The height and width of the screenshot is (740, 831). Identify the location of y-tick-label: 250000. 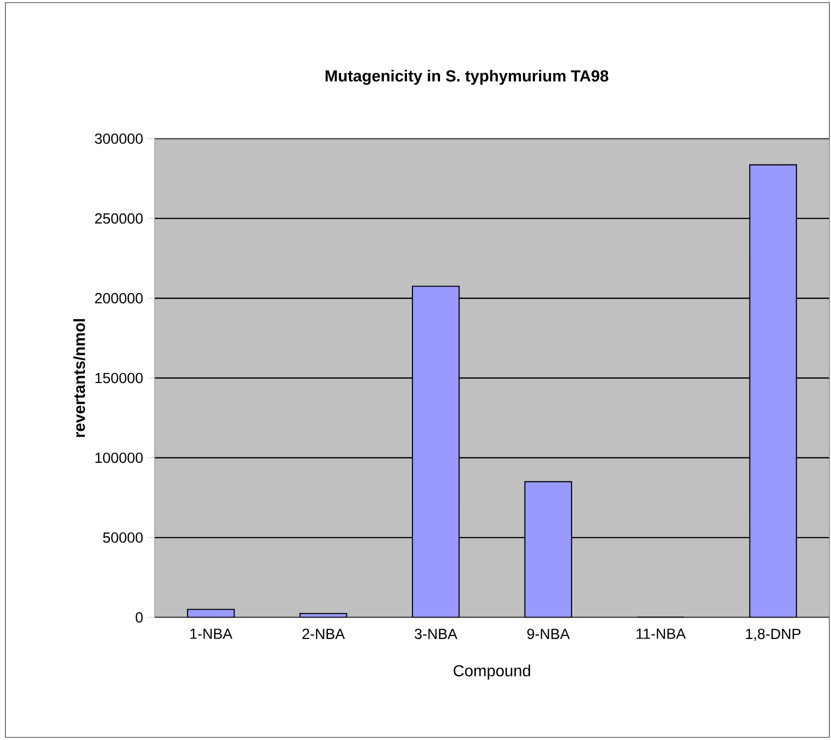
(119, 218).